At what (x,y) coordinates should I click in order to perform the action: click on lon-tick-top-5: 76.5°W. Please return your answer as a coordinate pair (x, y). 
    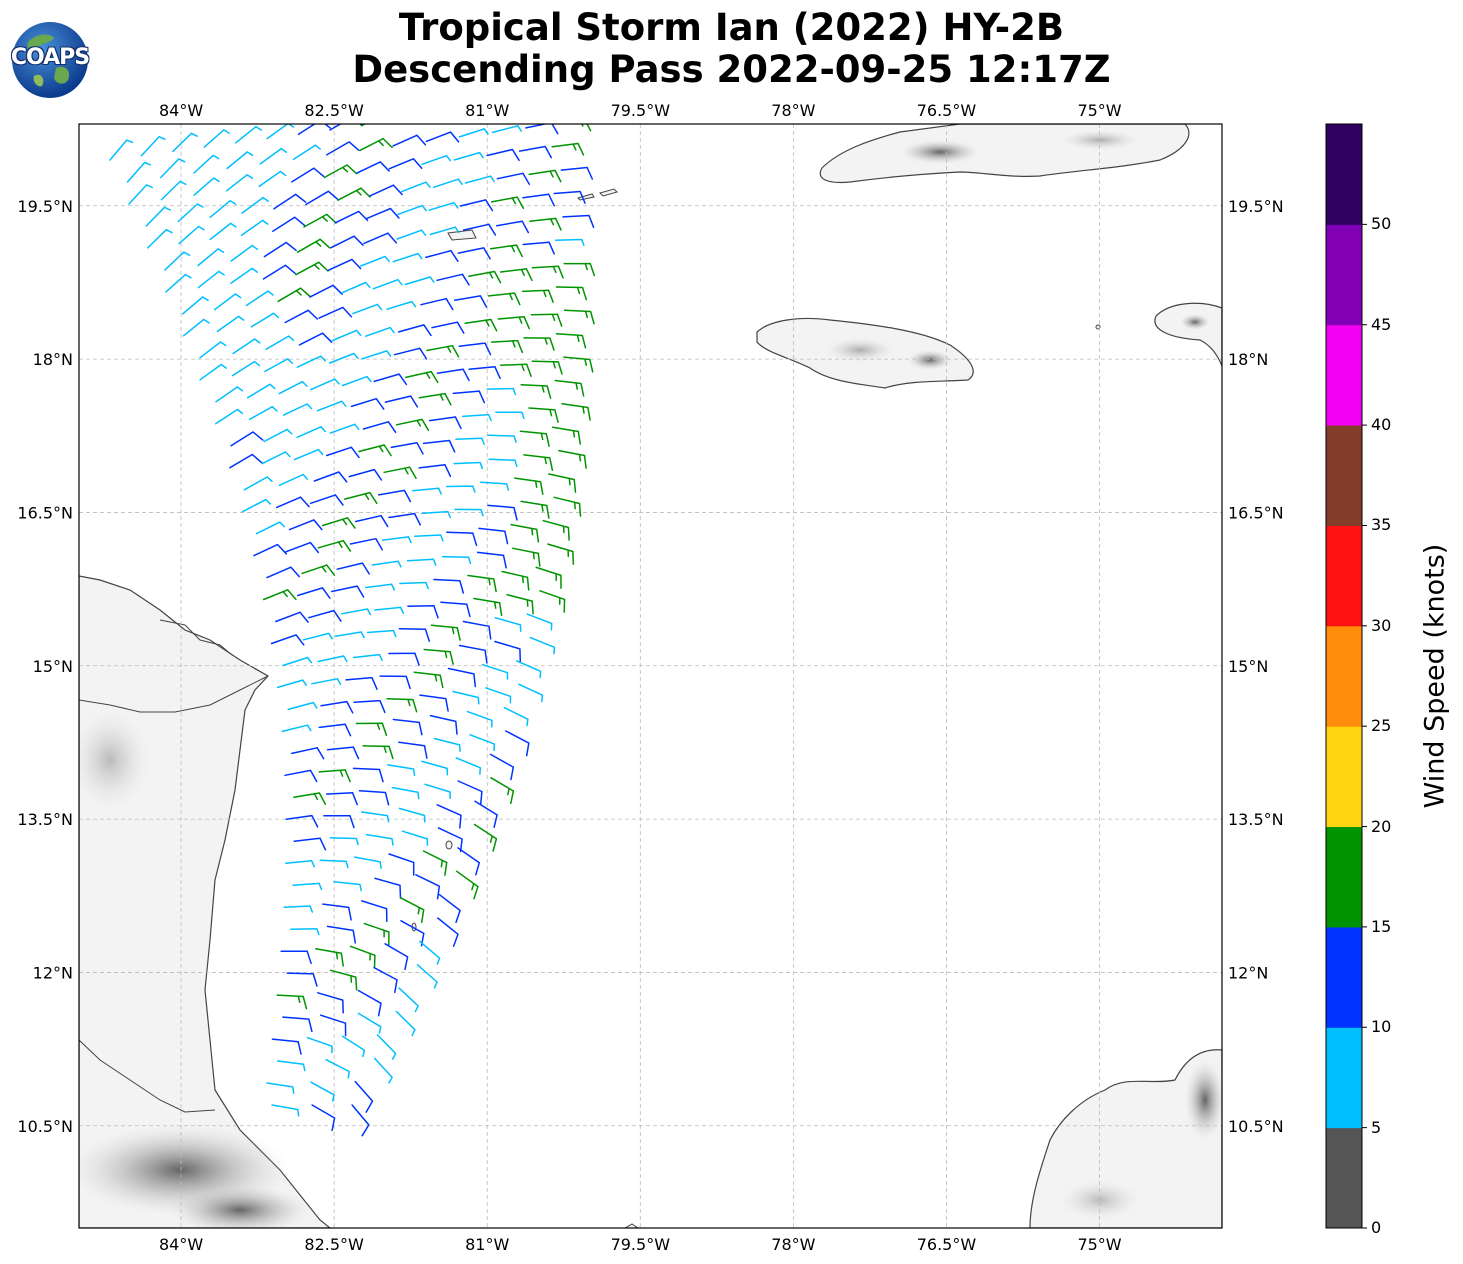
    Looking at the image, I should click on (947, 110).